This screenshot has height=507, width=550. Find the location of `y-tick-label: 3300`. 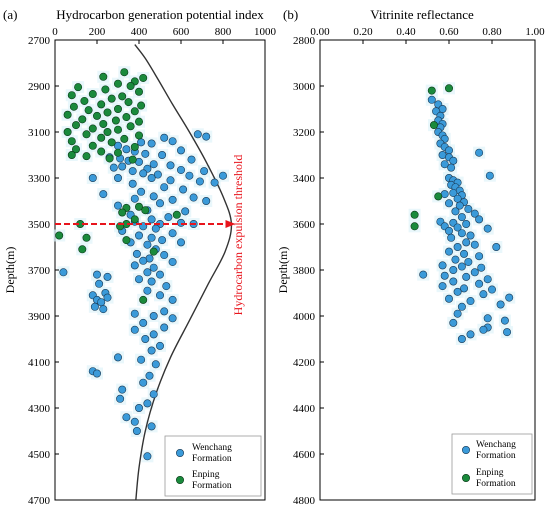

y-tick-label: 3300 is located at coordinates (39, 179).